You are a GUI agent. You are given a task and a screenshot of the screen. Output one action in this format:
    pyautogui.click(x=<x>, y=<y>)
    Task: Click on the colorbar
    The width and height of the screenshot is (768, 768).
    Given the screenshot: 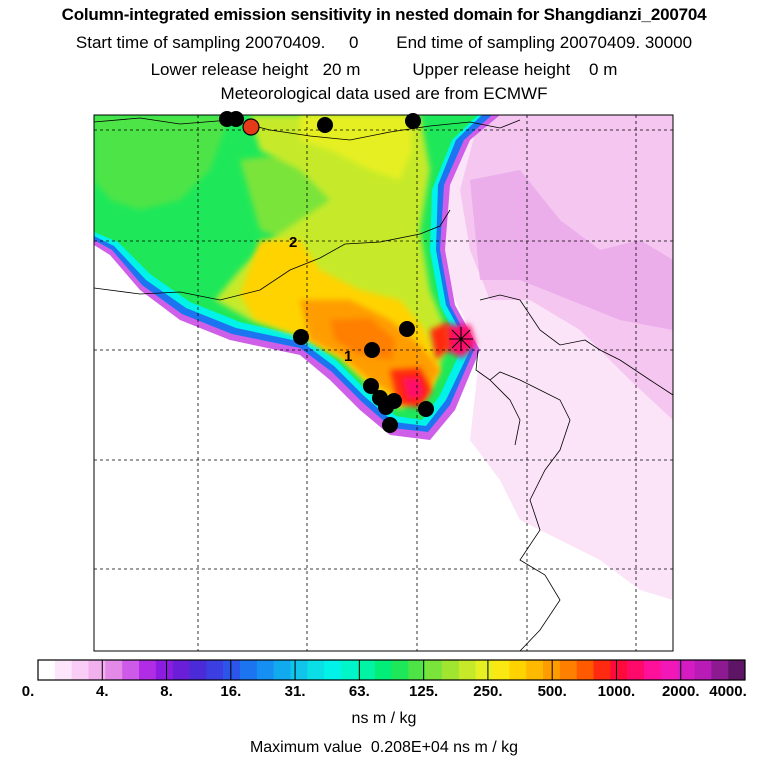 What is the action you would take?
    pyautogui.click(x=391, y=670)
    